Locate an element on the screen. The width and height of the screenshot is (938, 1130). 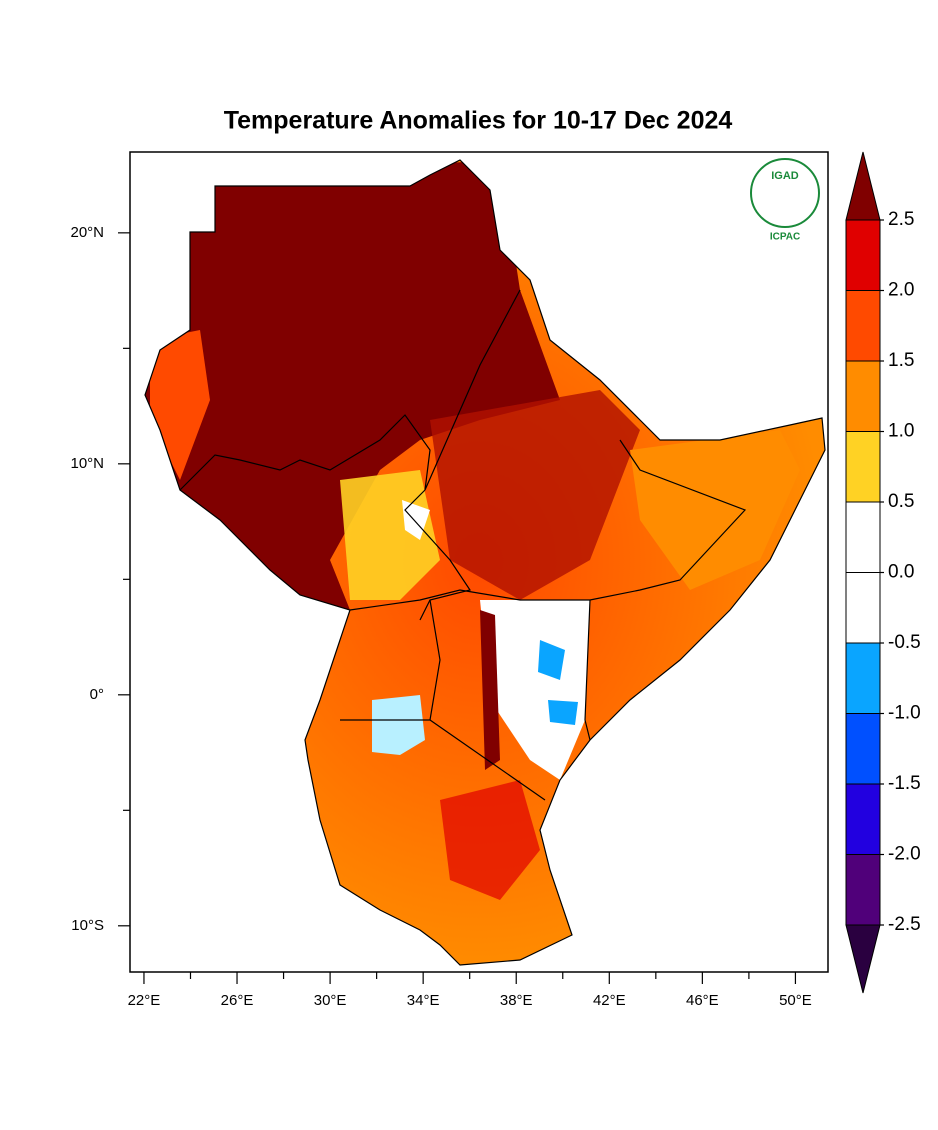
logo-emblem is located at coordinates (785, 193).